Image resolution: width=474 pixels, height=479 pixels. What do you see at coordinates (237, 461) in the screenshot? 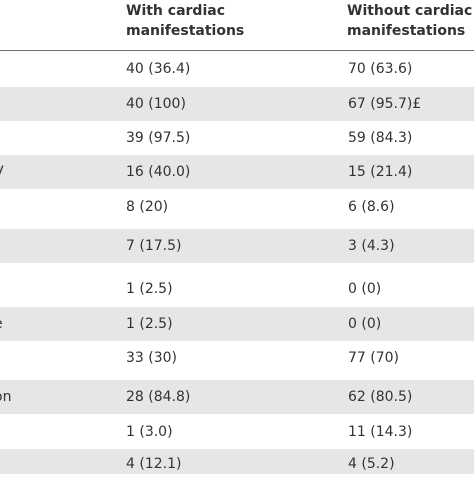
I see `table-row: 4 (12.1) 4 (5.2)` at bounding box center [237, 461].